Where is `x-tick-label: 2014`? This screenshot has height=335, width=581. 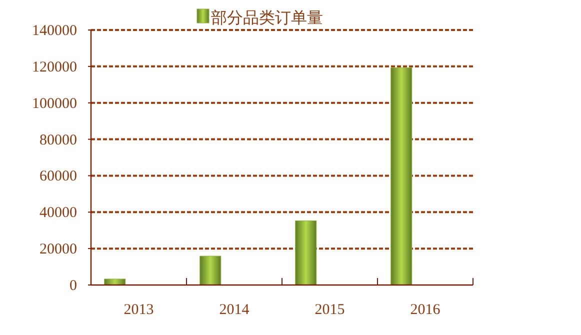 x-tick-label: 2014 is located at coordinates (234, 310).